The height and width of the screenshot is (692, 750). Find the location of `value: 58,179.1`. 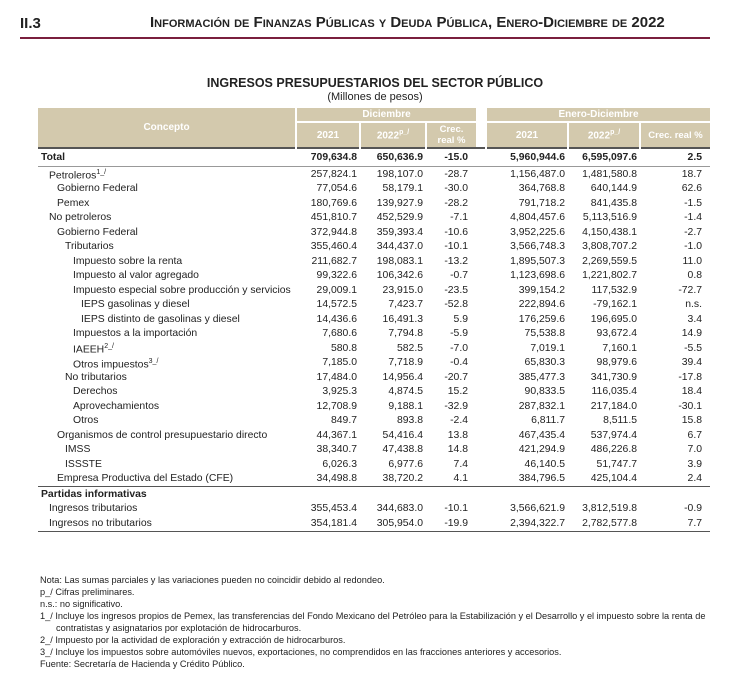

value: 58,179.1 is located at coordinates (402, 189).